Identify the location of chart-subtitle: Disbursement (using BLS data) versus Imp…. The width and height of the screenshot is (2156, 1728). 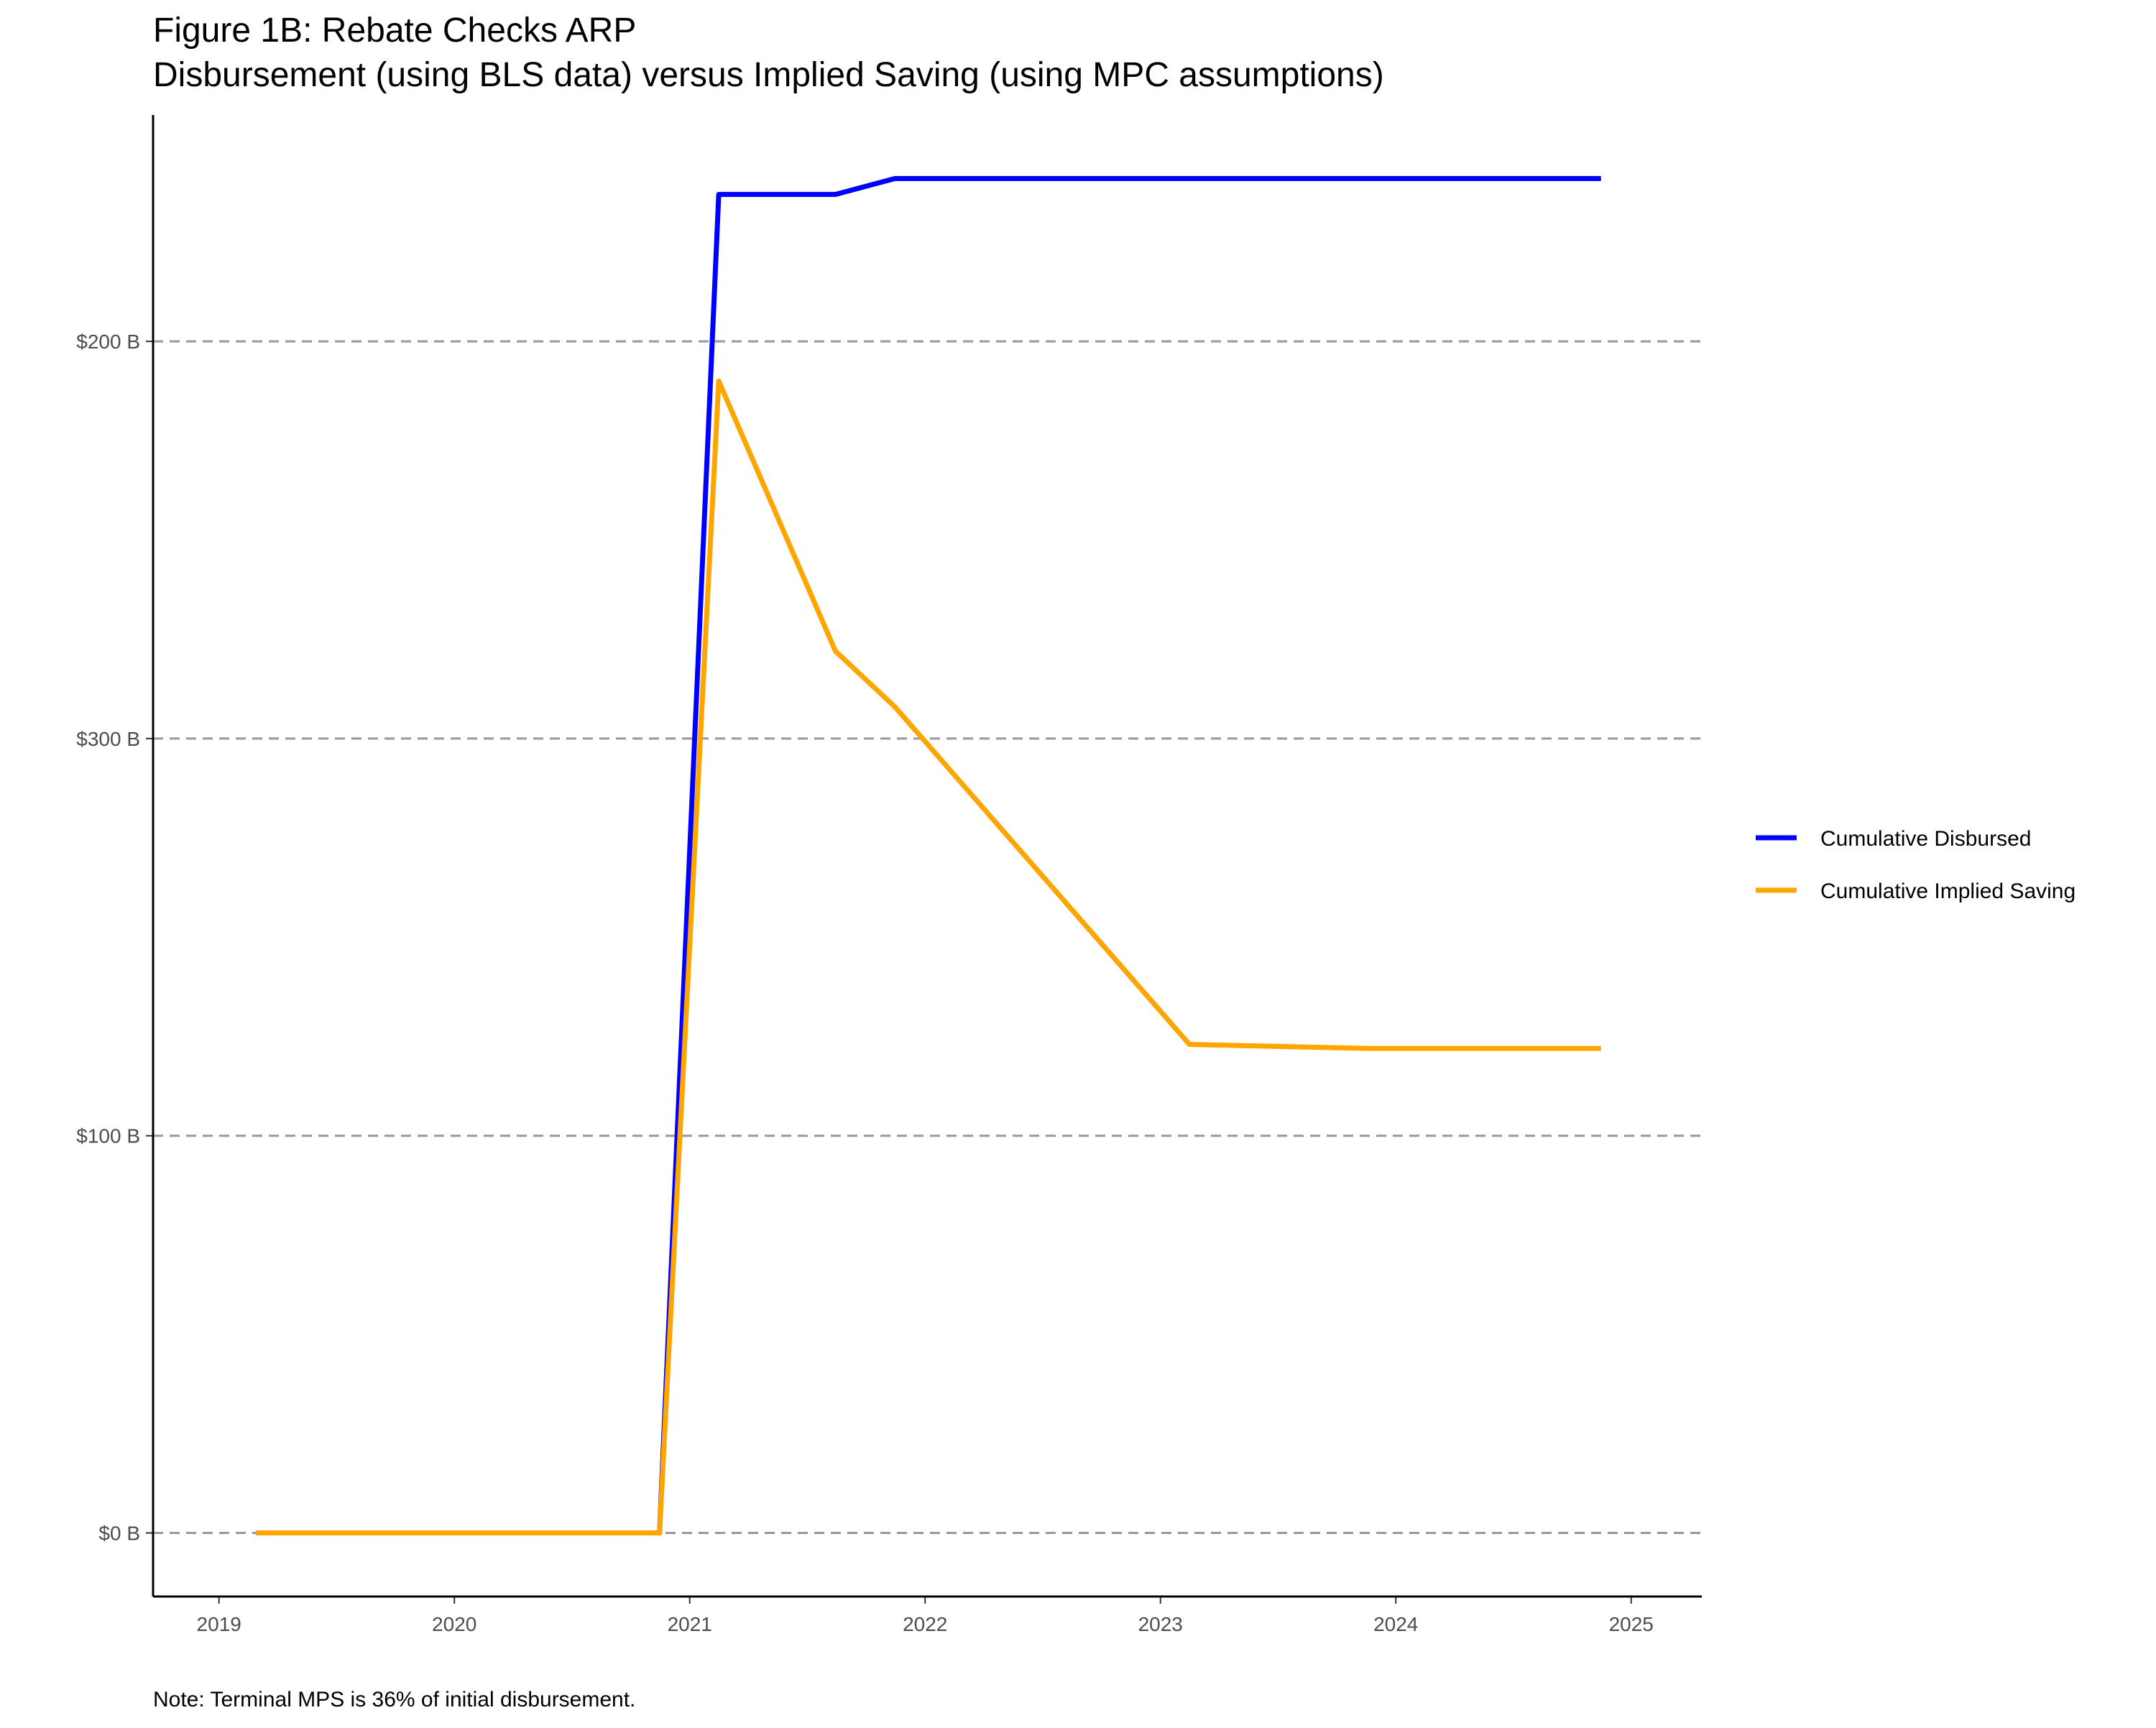
(768, 75).